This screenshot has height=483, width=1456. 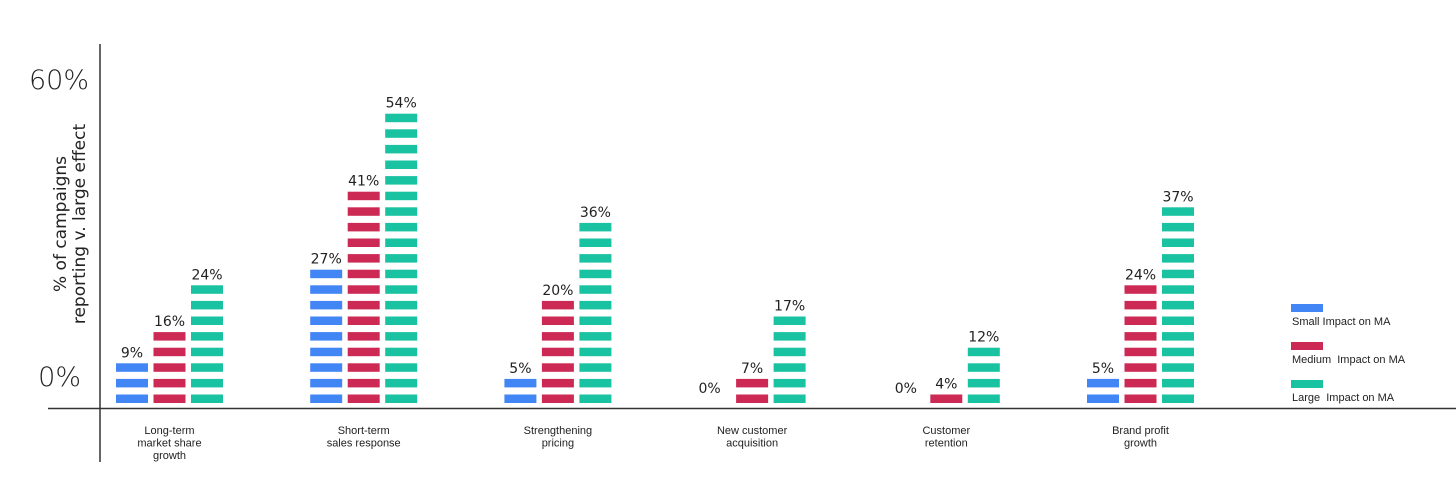 I want to click on value-label-5-3: 12%, so click(x=983, y=338).